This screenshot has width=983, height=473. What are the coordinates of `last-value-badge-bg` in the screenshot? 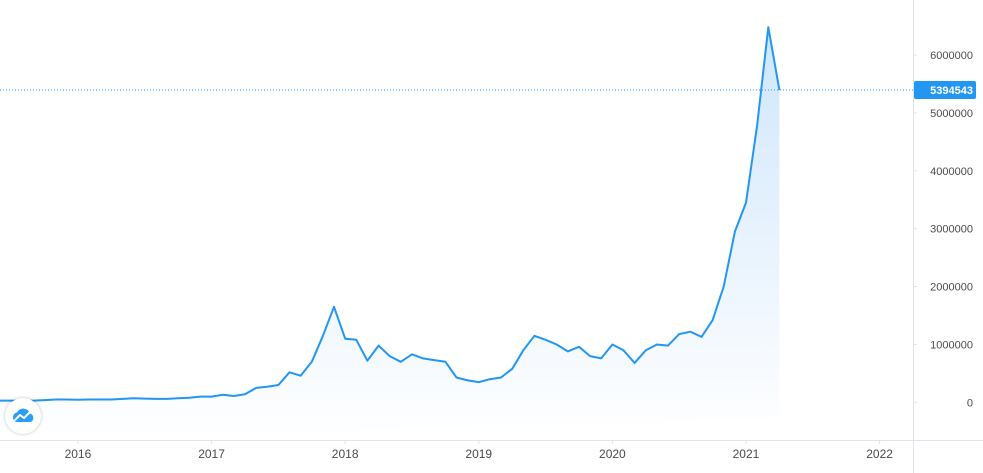 It's located at (945, 90).